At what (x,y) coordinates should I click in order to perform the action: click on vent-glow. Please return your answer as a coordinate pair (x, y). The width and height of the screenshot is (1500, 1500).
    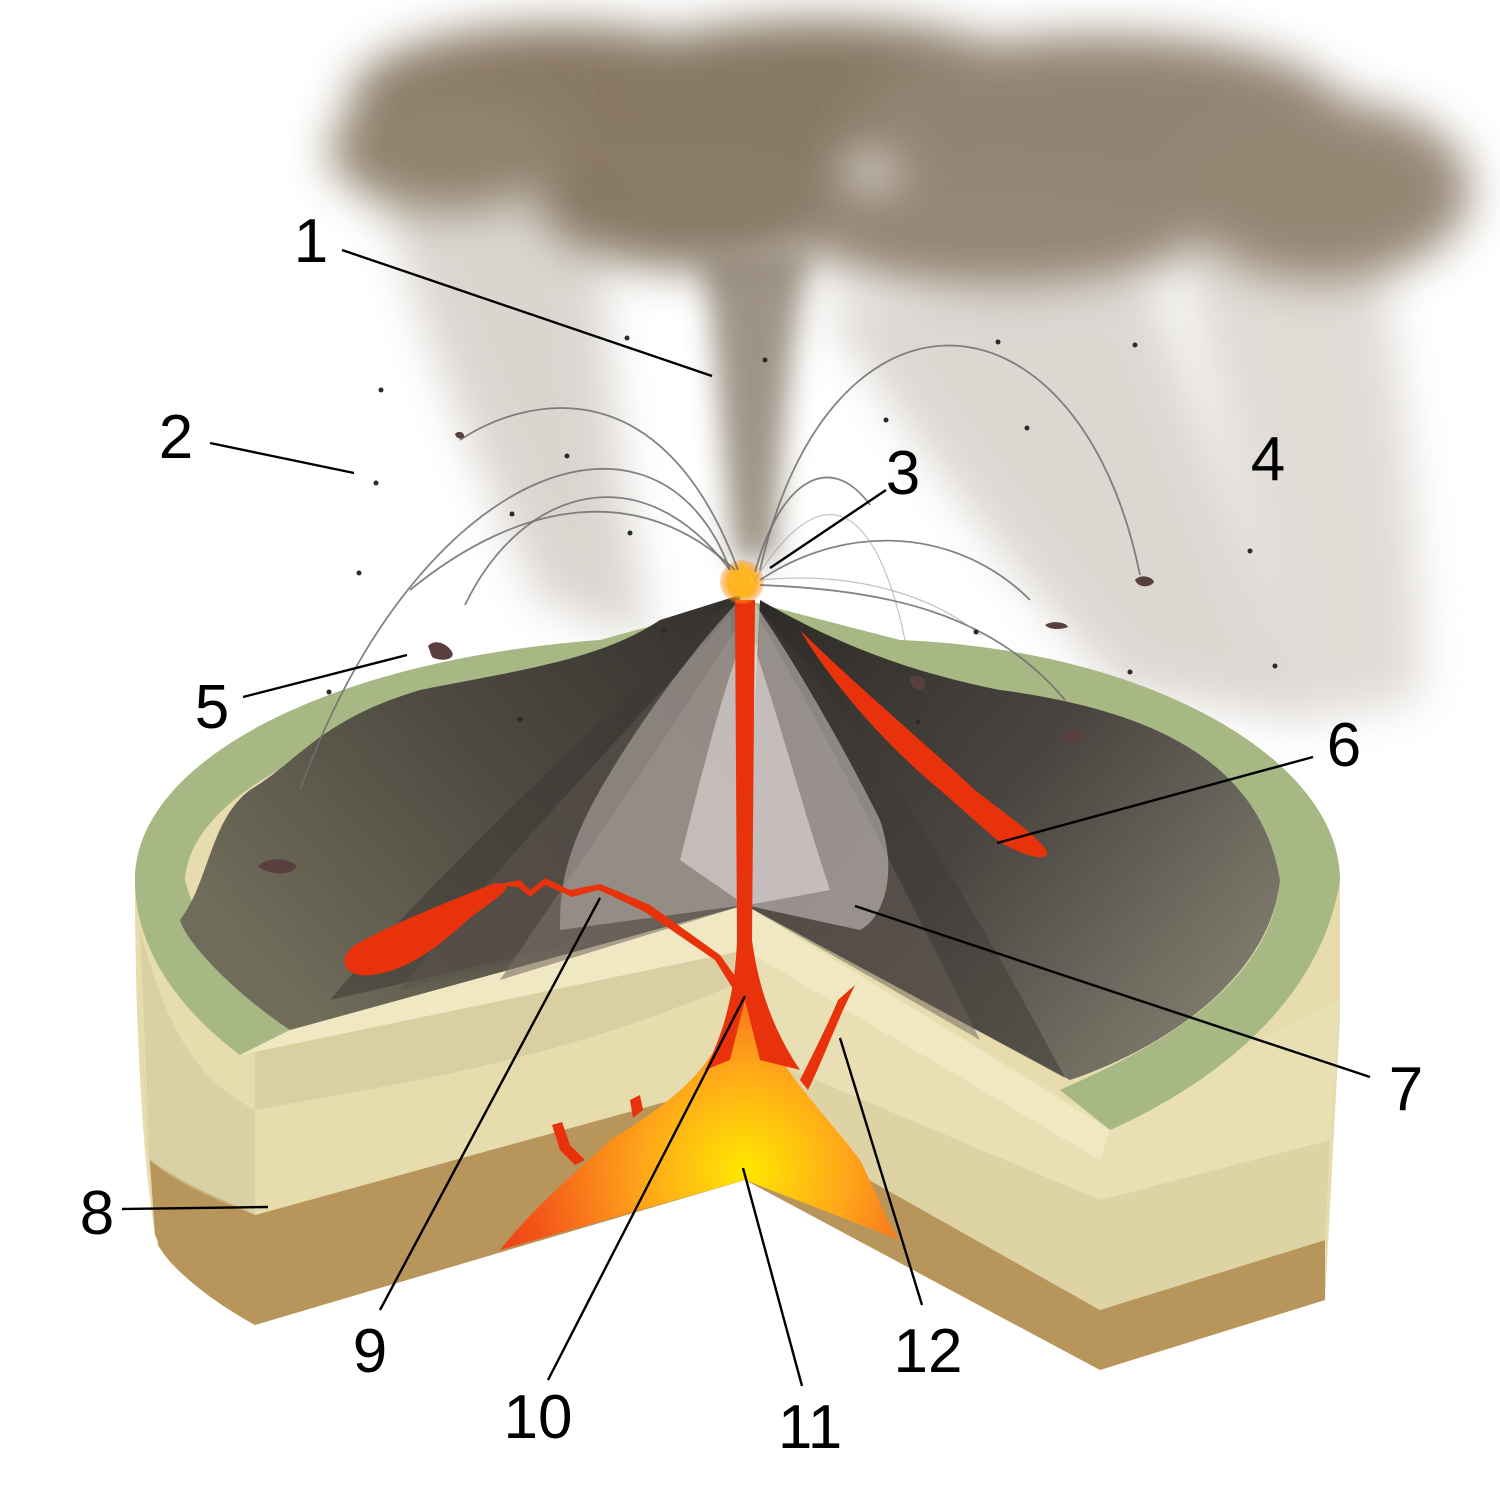
    Looking at the image, I should click on (742, 582).